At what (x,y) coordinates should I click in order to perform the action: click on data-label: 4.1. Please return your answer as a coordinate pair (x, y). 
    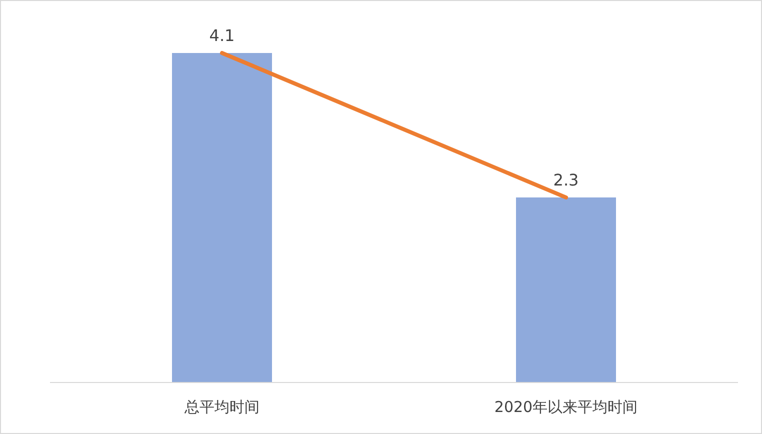
    Looking at the image, I should click on (222, 35).